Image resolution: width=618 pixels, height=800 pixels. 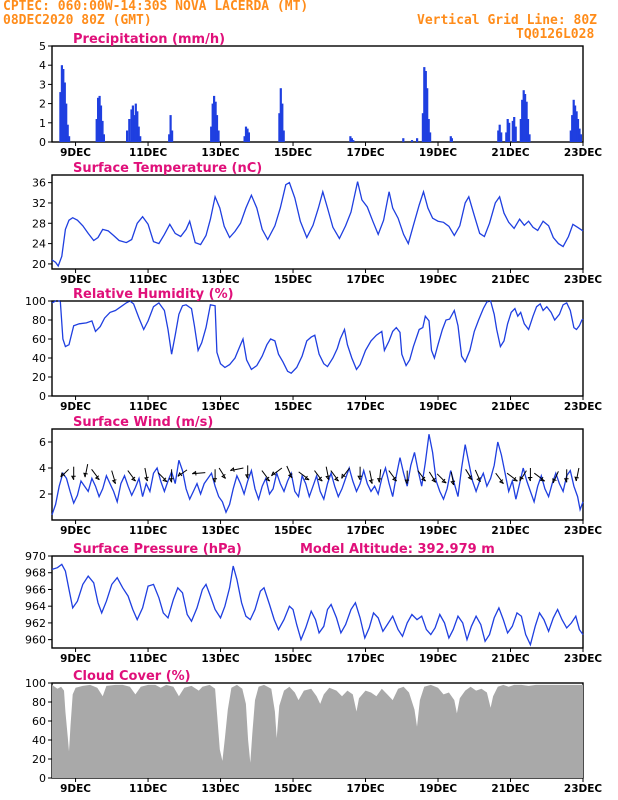 I want to click on press-x-tick-label: 21DEC, so click(x=510, y=659).